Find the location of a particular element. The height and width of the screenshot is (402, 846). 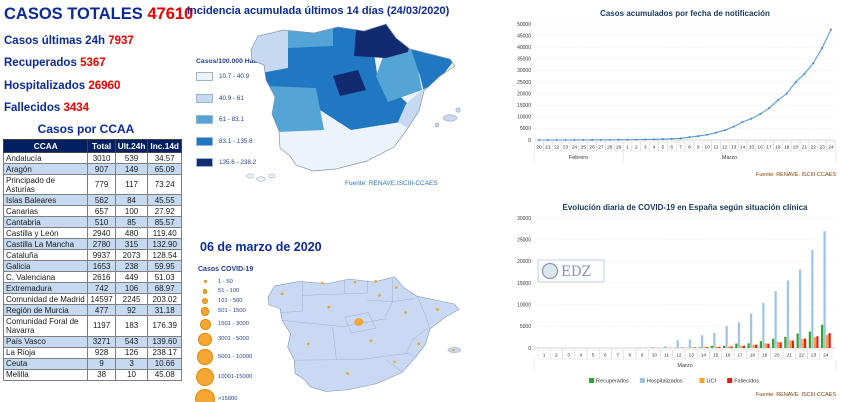

table-row: Cantabria 510 85 85.57 is located at coordinates (92, 222).